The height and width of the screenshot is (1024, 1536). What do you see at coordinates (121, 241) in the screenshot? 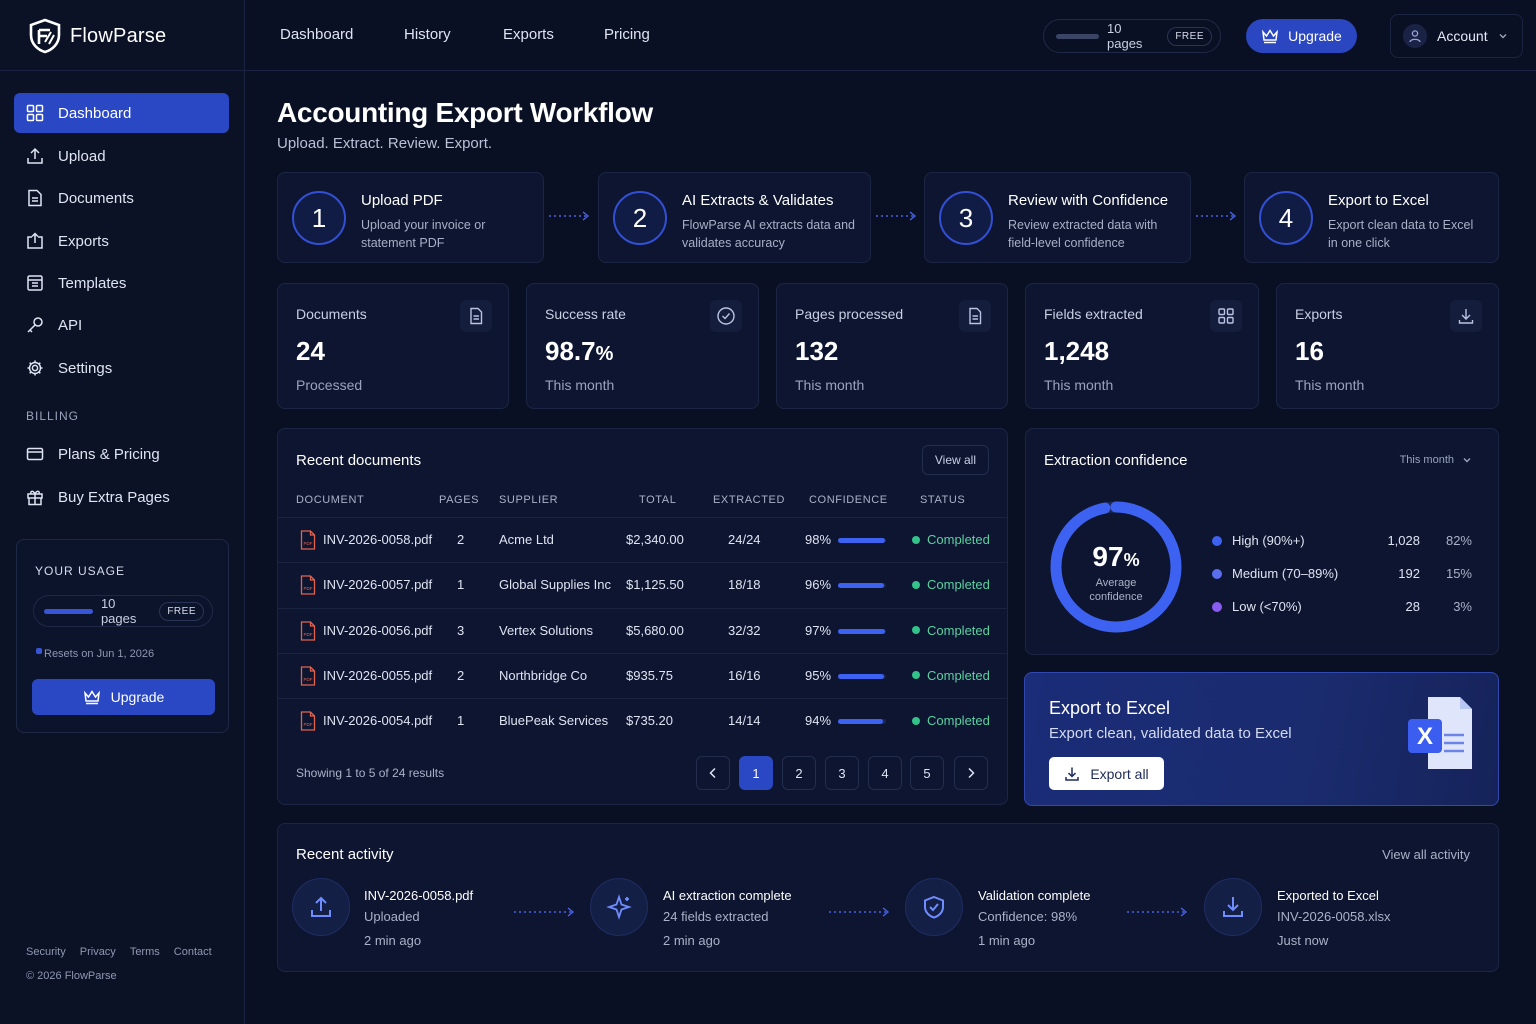
I see `sidebar-item-exports: Exports` at bounding box center [121, 241].